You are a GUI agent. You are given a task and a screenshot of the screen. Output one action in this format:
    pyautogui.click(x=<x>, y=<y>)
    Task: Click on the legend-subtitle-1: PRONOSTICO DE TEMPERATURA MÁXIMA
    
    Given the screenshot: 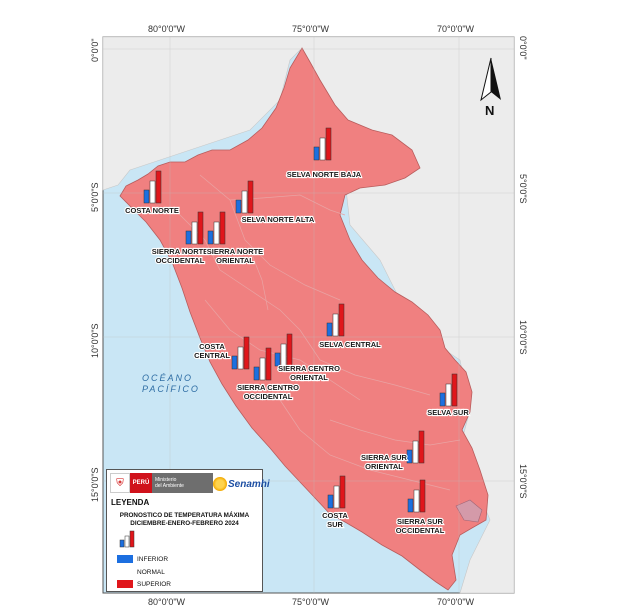 What is the action you would take?
    pyautogui.click(x=184, y=515)
    